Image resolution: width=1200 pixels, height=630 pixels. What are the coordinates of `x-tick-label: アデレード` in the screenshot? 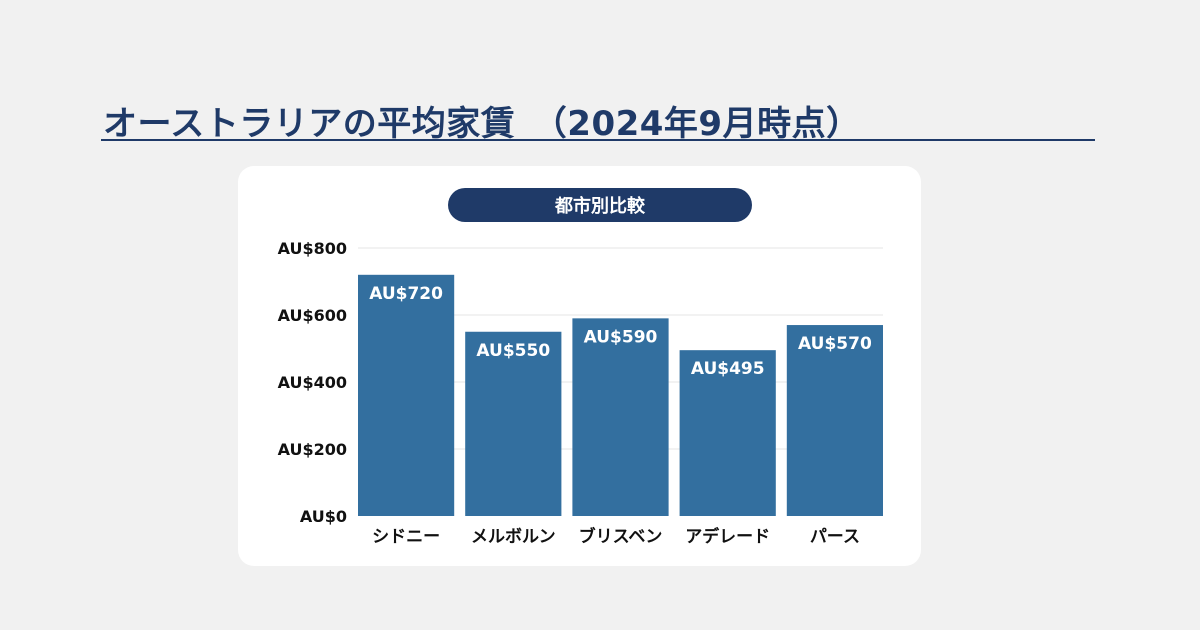 It's located at (727, 536).